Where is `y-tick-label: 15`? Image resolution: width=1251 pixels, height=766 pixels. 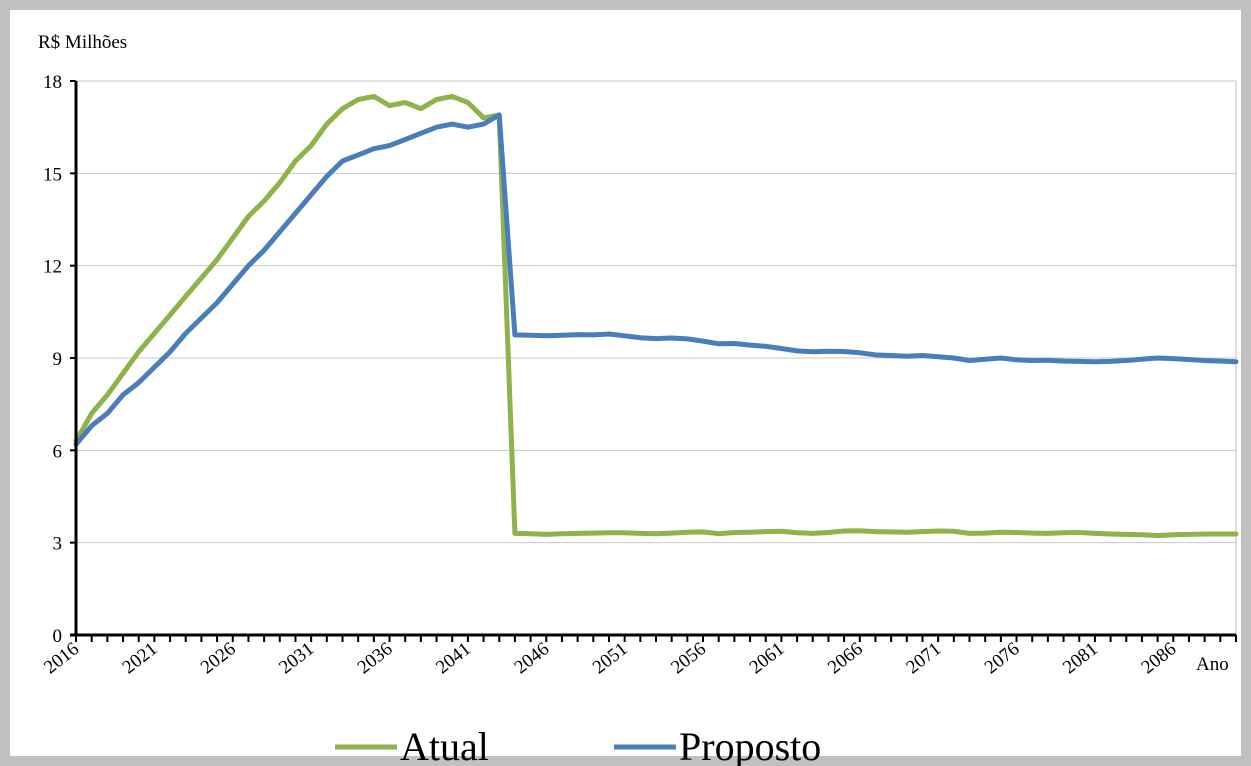 y-tick-label: 15 is located at coordinates (52, 174).